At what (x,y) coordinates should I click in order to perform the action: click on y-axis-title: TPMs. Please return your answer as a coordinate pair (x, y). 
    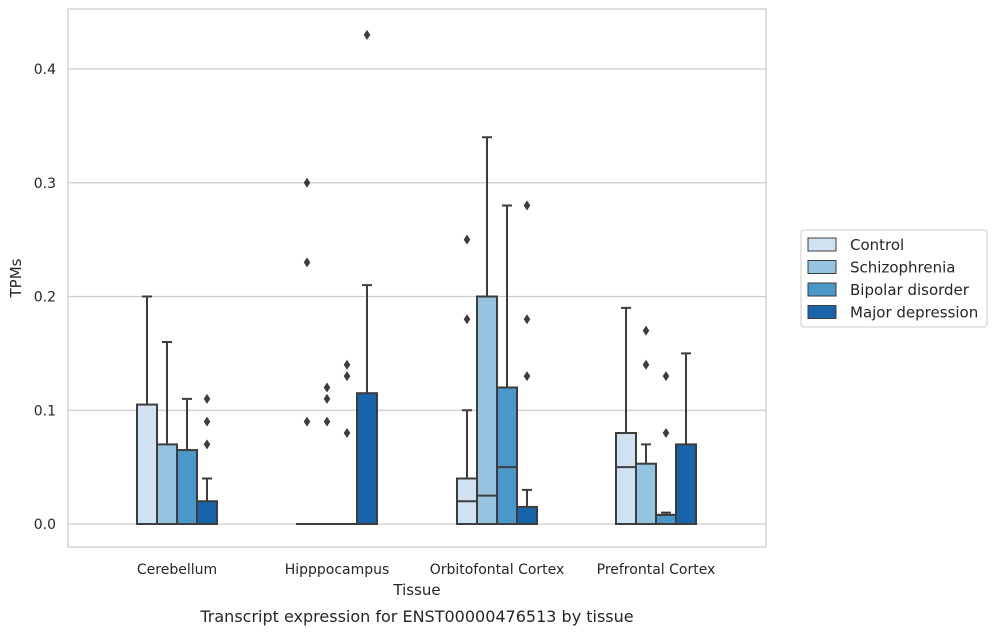
    Looking at the image, I should click on (16, 278).